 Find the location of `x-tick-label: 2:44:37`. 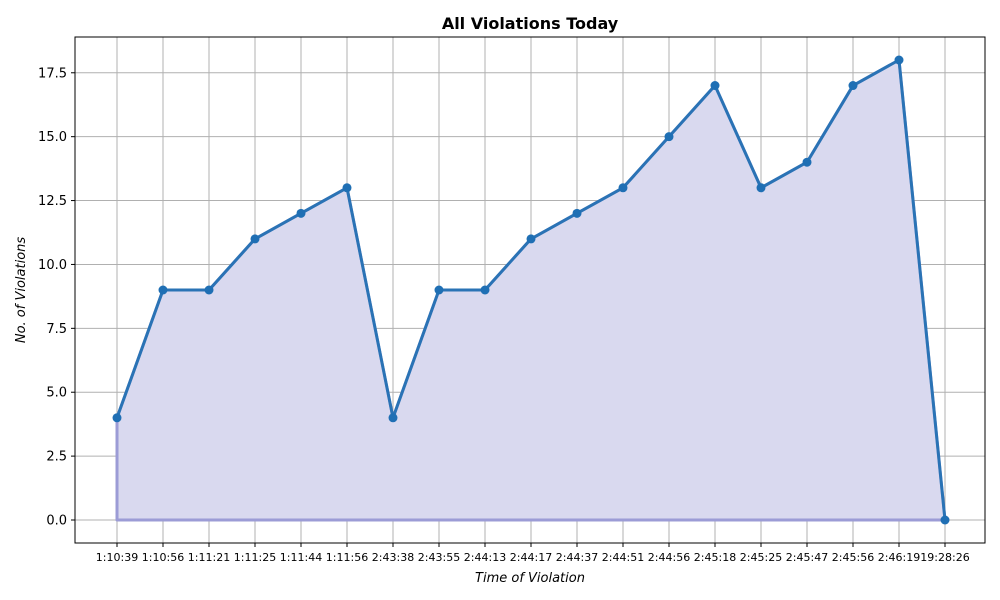

x-tick-label: 2:44:37 is located at coordinates (577, 557).